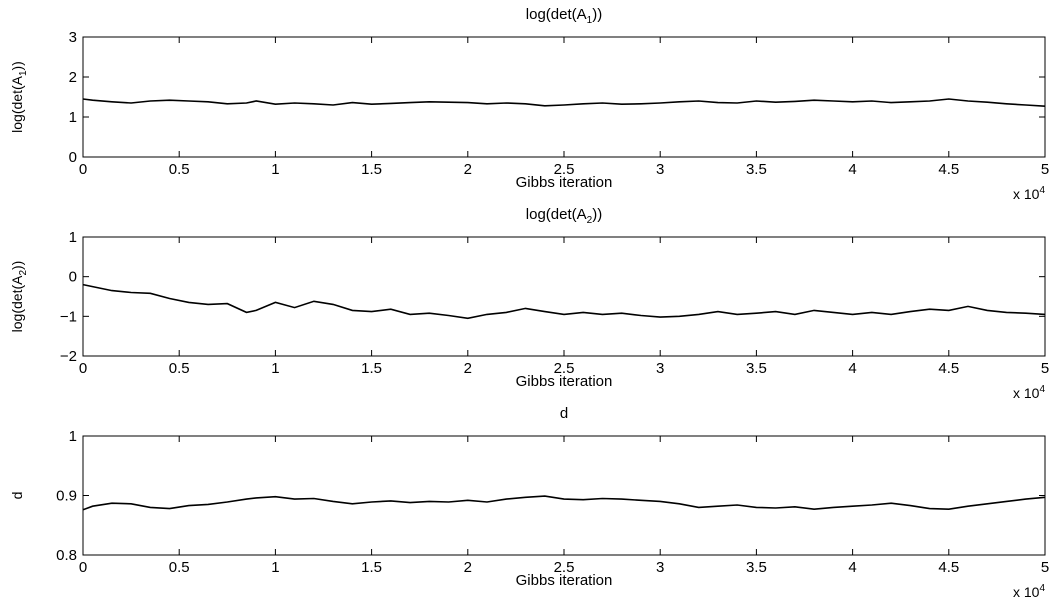  What do you see at coordinates (564, 216) in the screenshot?
I see `chart-title: log(det(A2))` at bounding box center [564, 216].